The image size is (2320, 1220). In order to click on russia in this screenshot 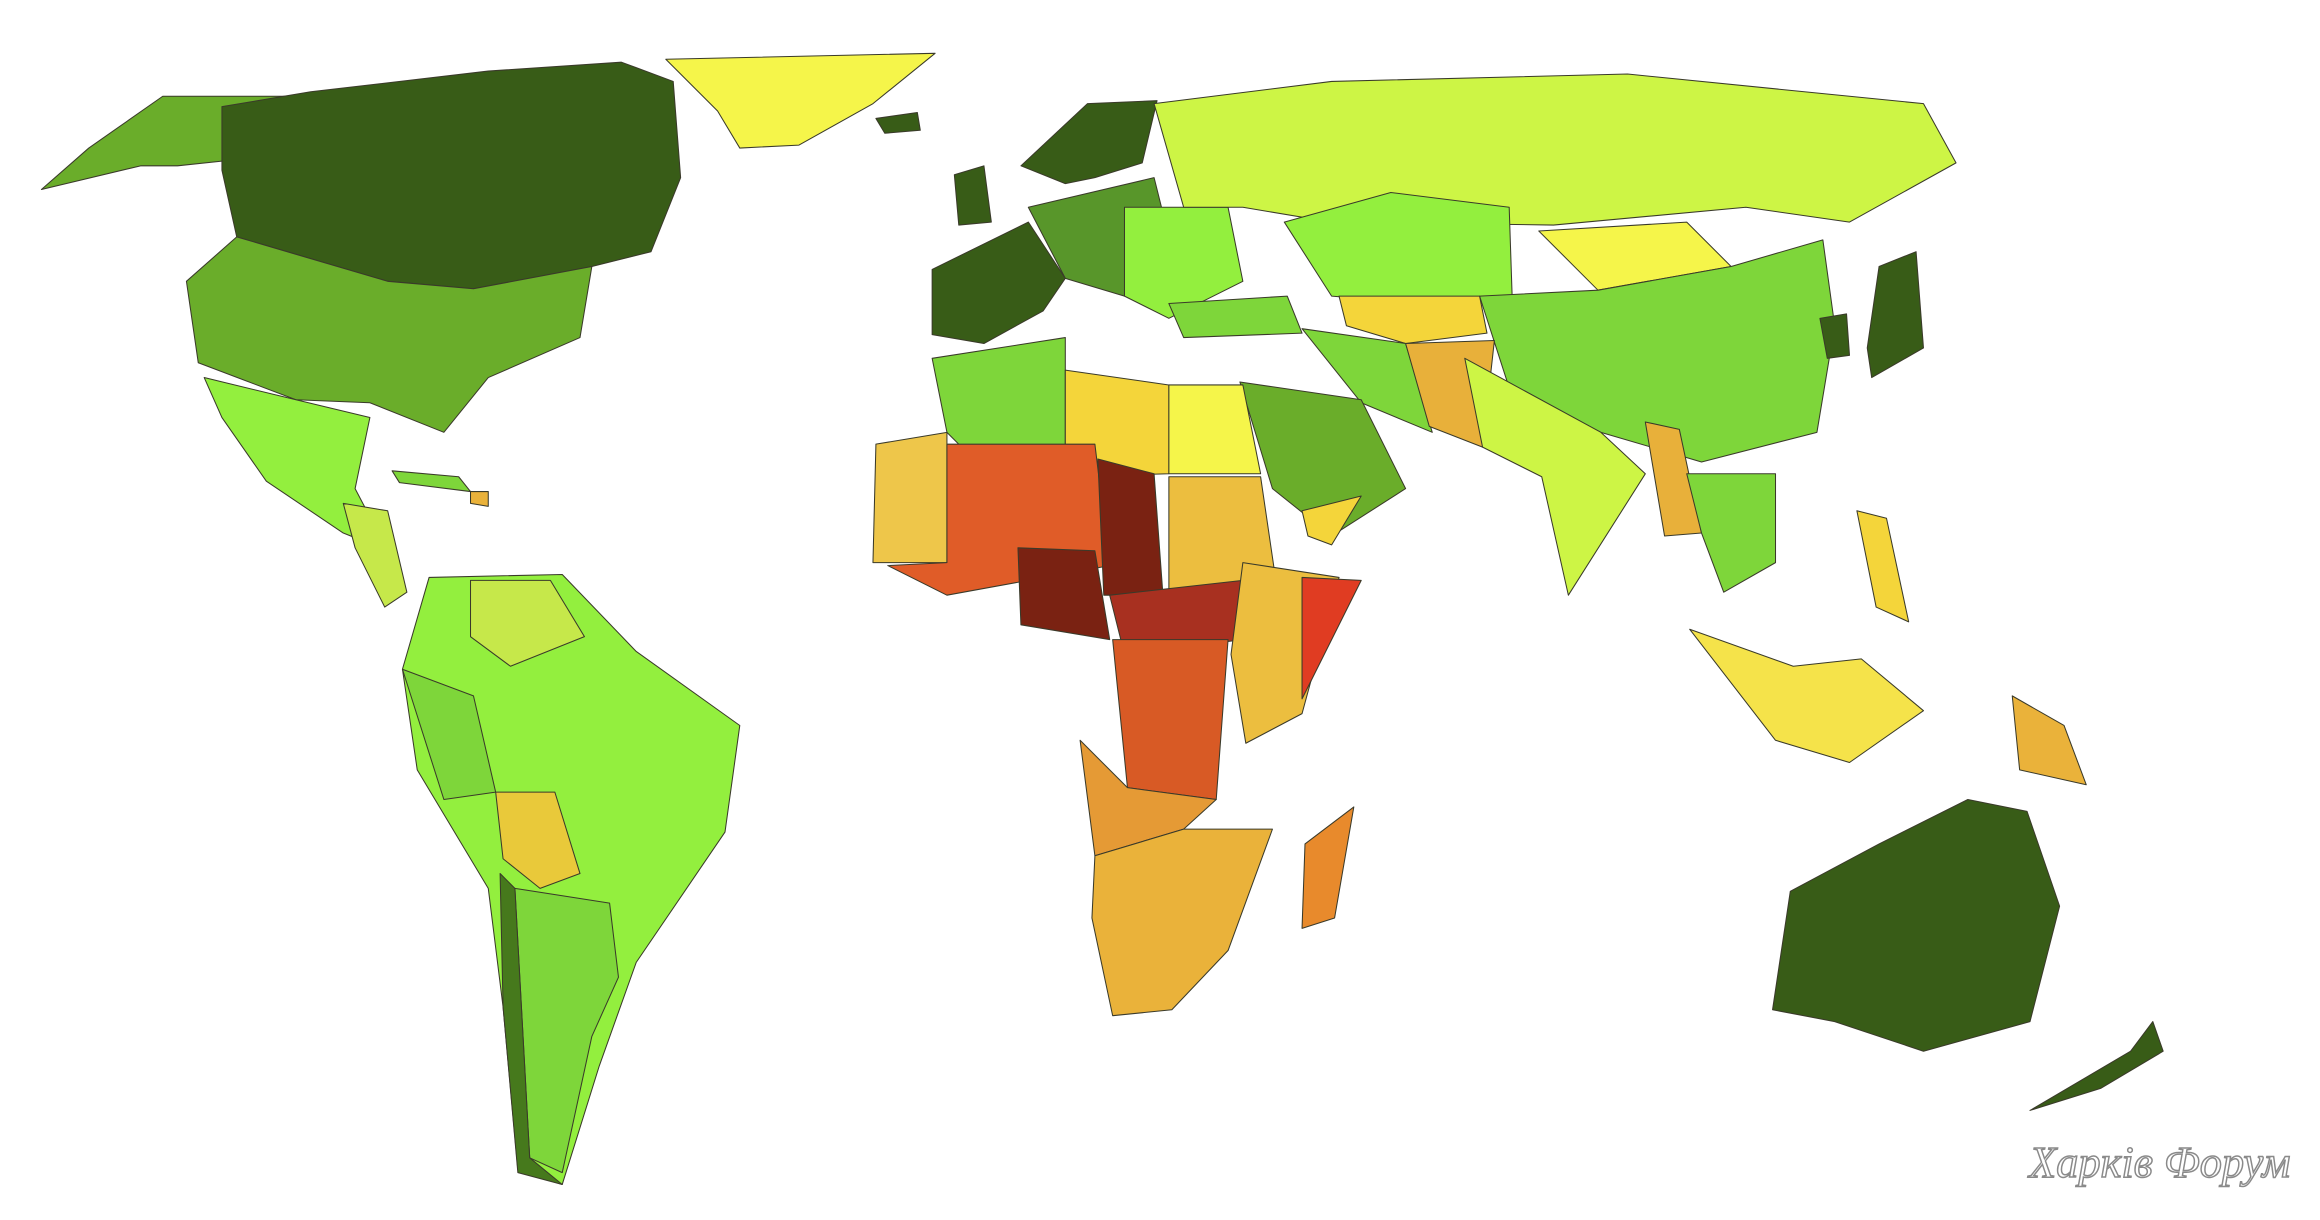, I will do `click(1555, 149)`.